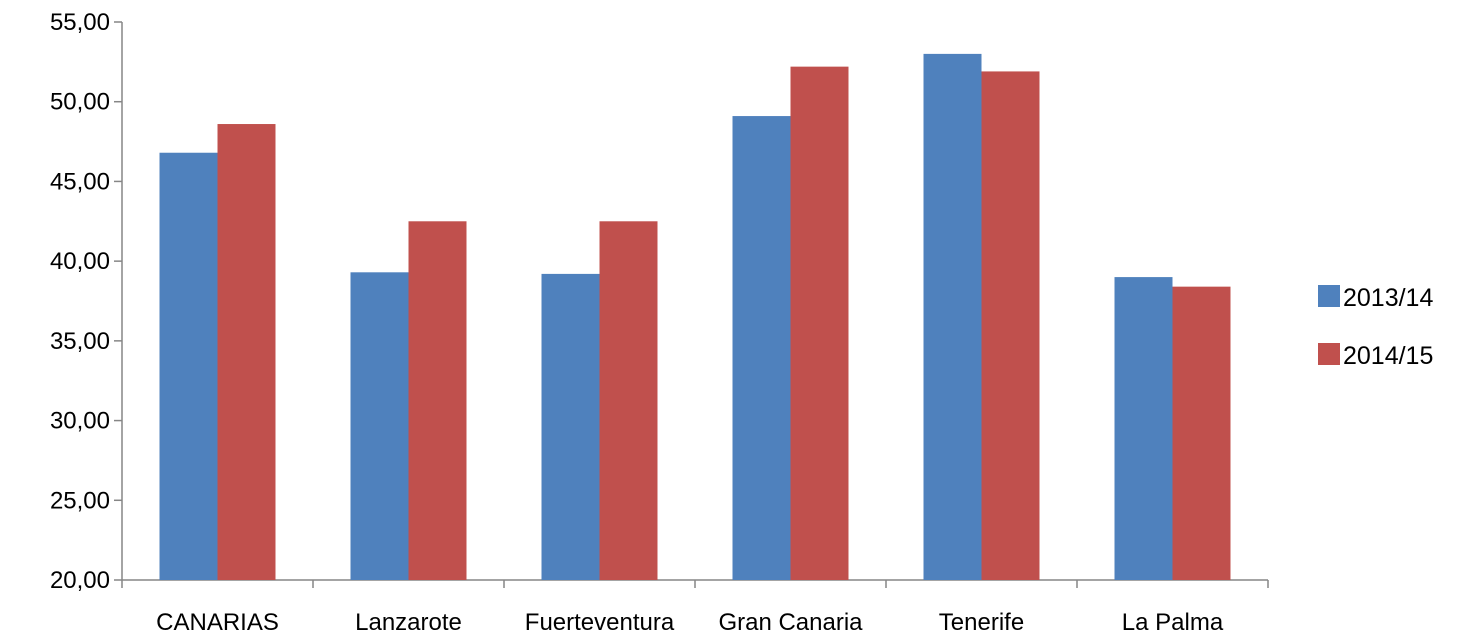  What do you see at coordinates (1173, 622) in the screenshot?
I see `x-category-label: La Palma` at bounding box center [1173, 622].